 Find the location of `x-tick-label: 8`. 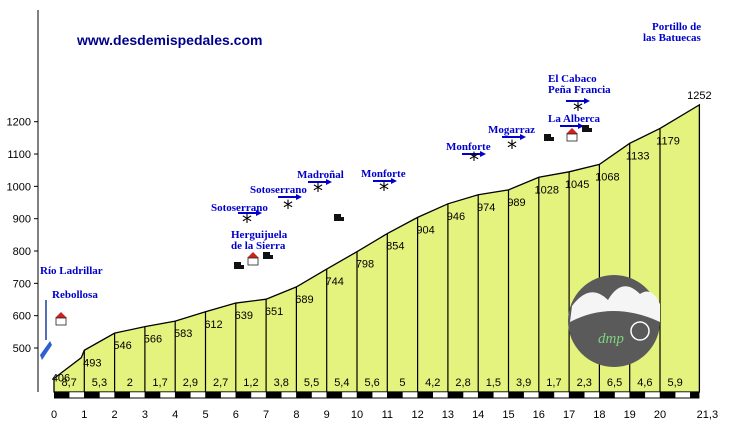

x-tick-label: 8 is located at coordinates (296, 415).